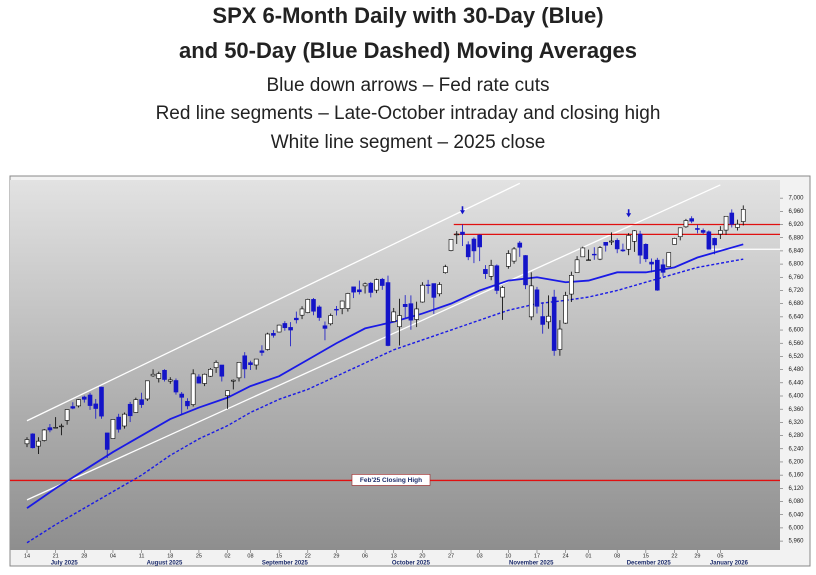 Image resolution: width=816 pixels, height=575 pixels. I want to click on y-tick-label: 6,080, so click(796, 502).